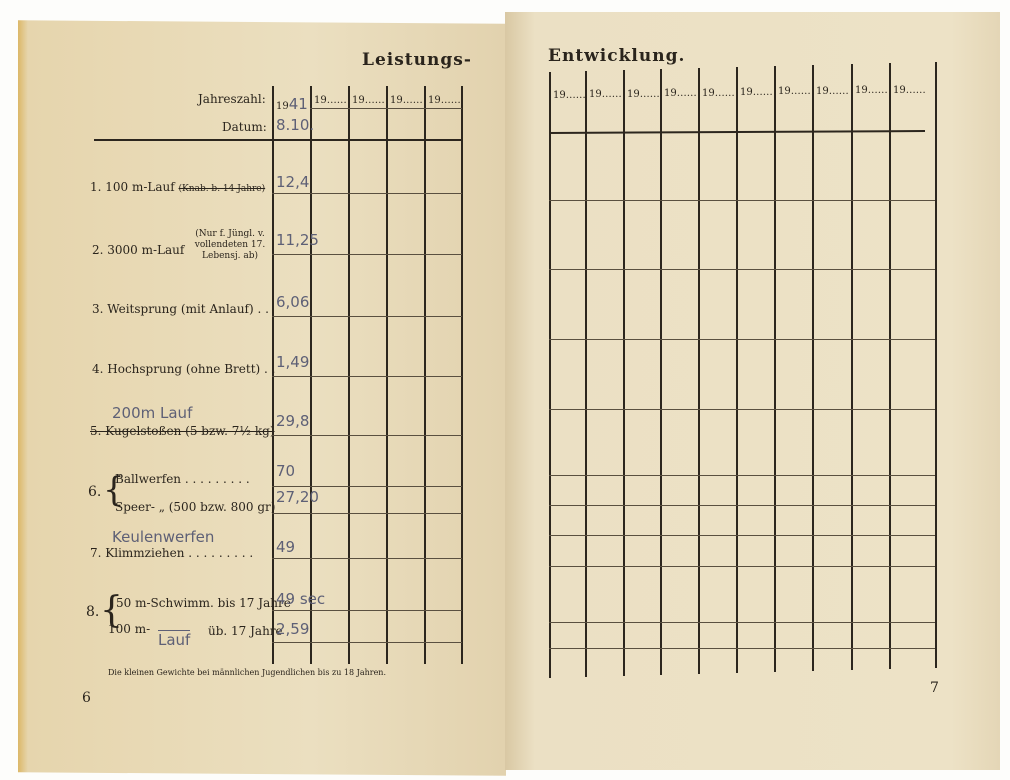  I want to click on result-value: 70, so click(286, 471).